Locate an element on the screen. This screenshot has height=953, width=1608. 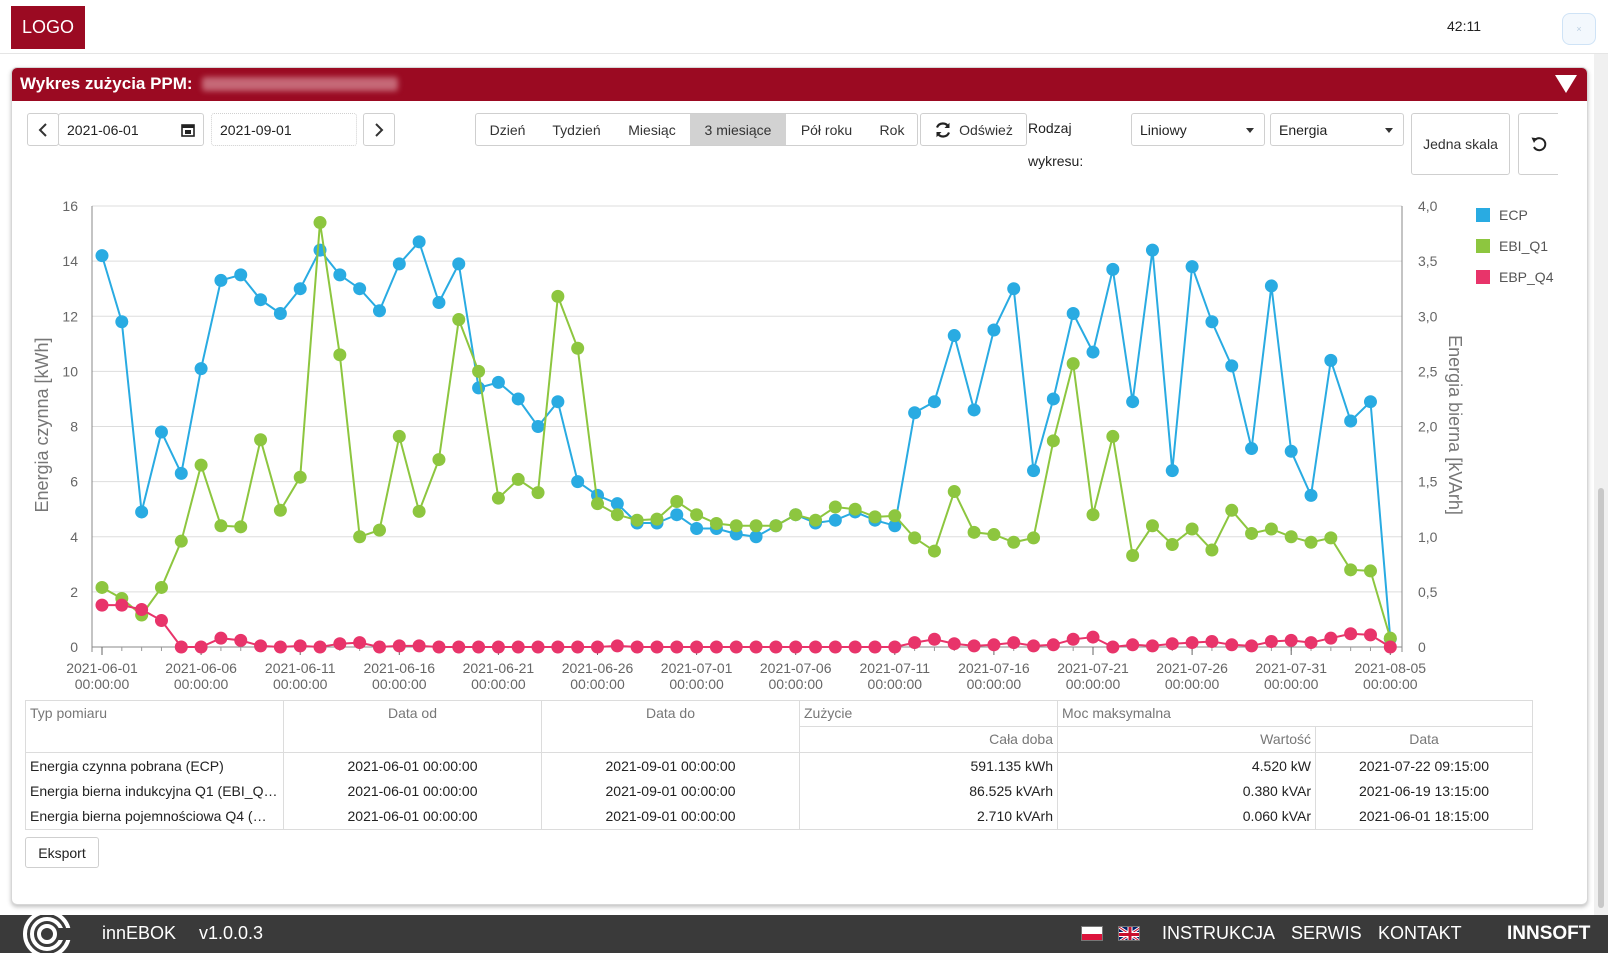
range-year-button: Rok is located at coordinates (892, 129).